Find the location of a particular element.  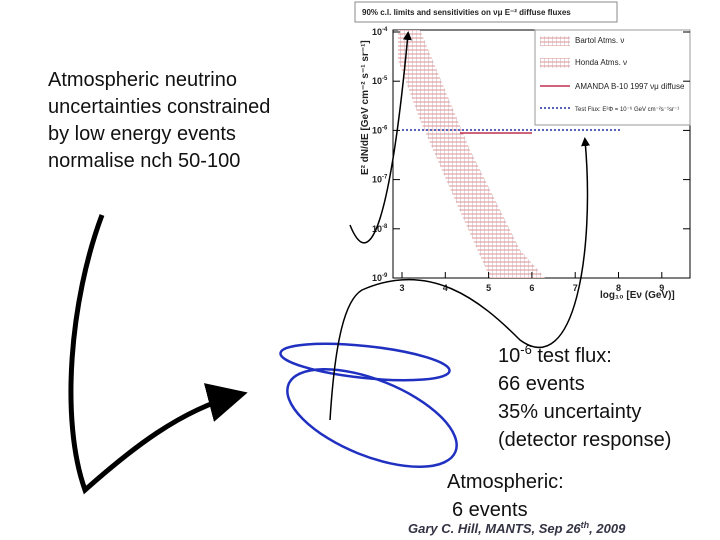

y-axis-label: E² dN/dE [GeV cm⁻² s⁻¹ sr⁻¹] is located at coordinates (365, 107).